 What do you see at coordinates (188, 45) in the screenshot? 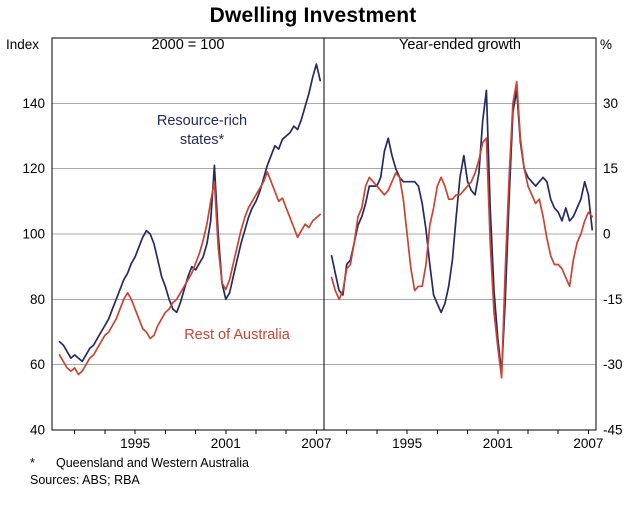
I see `left-panel-subtitle: 2000 = 100` at bounding box center [188, 45].